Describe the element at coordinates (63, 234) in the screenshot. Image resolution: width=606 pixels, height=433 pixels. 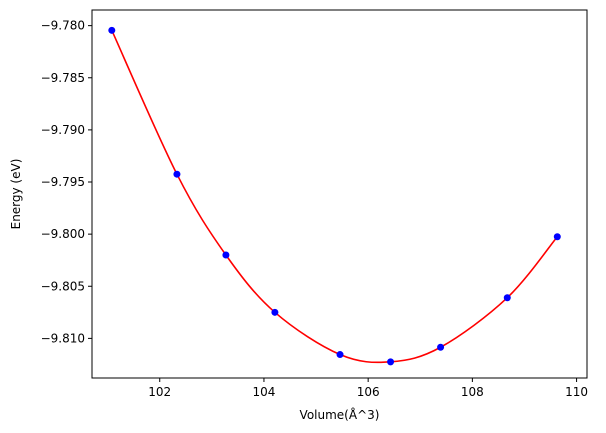
I see `y-tick-label: −9.800` at that location.